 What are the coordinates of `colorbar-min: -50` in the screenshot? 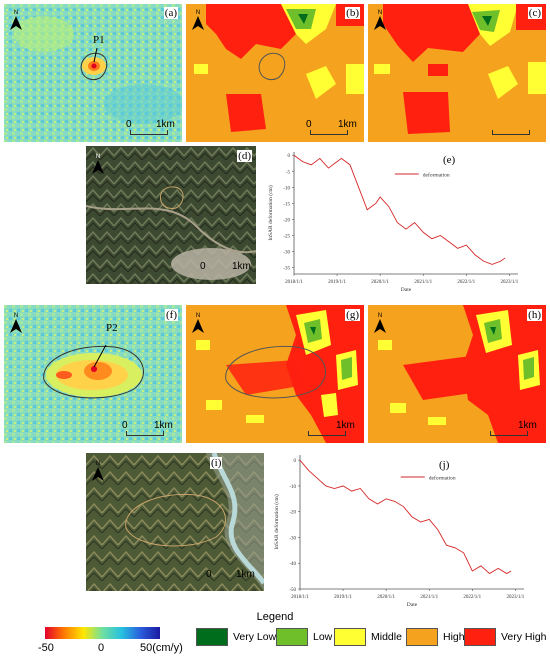 It's located at (46, 648).